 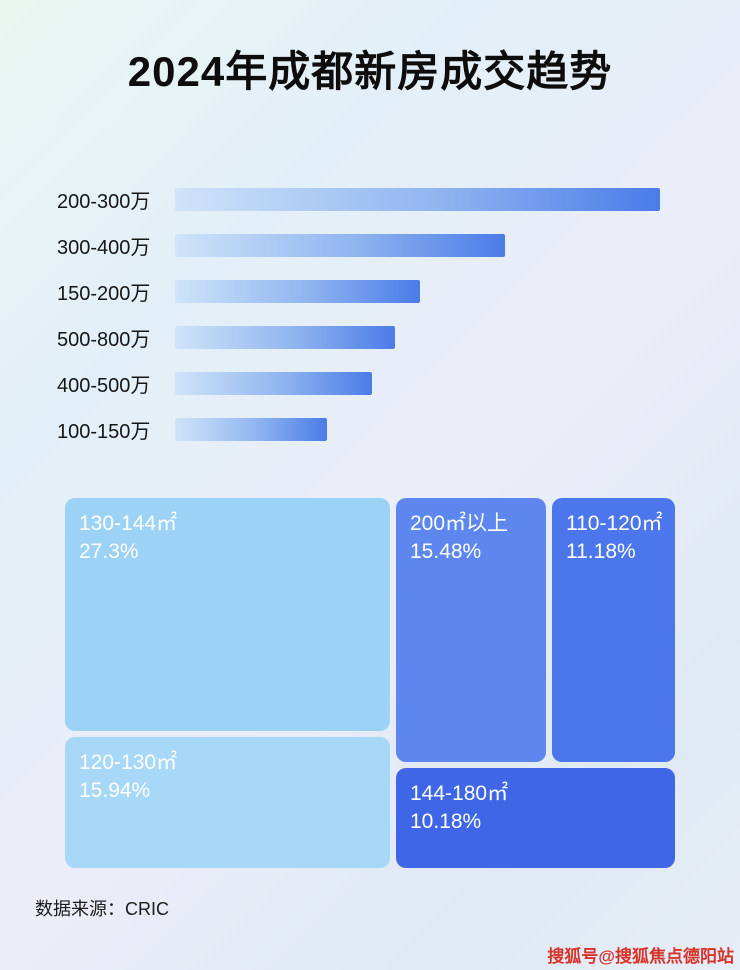 I want to click on bar-category-label: 100-150万, so click(x=104, y=431).